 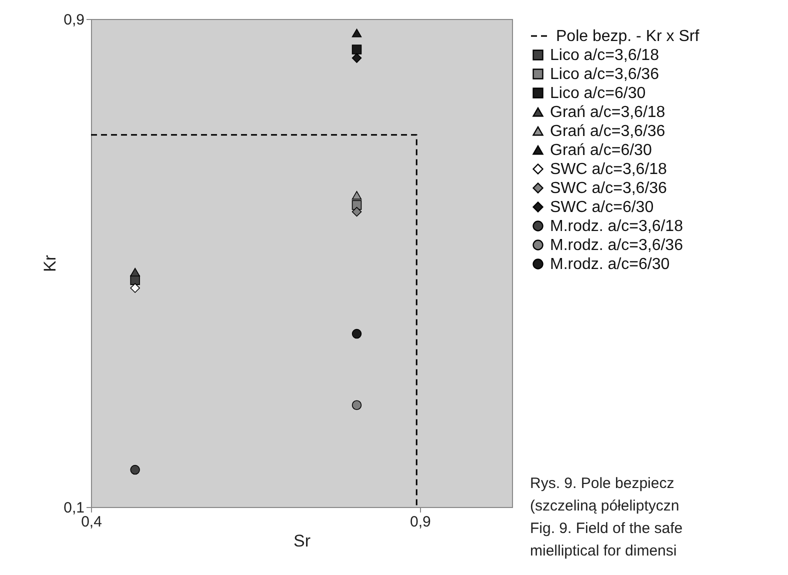 I want to click on legend-label: Lico a/c=3,6/36, so click(x=605, y=74).